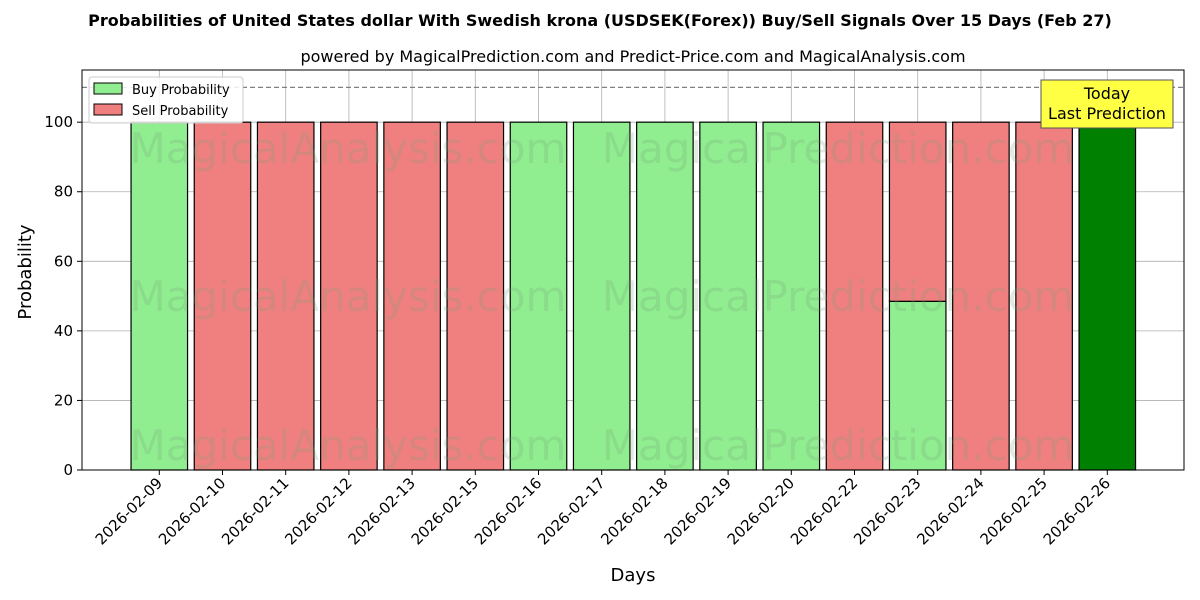 This screenshot has width=1200, height=600. Describe the element at coordinates (1077, 511) in the screenshot. I see `x-tick-label: 2026-02-26` at that location.